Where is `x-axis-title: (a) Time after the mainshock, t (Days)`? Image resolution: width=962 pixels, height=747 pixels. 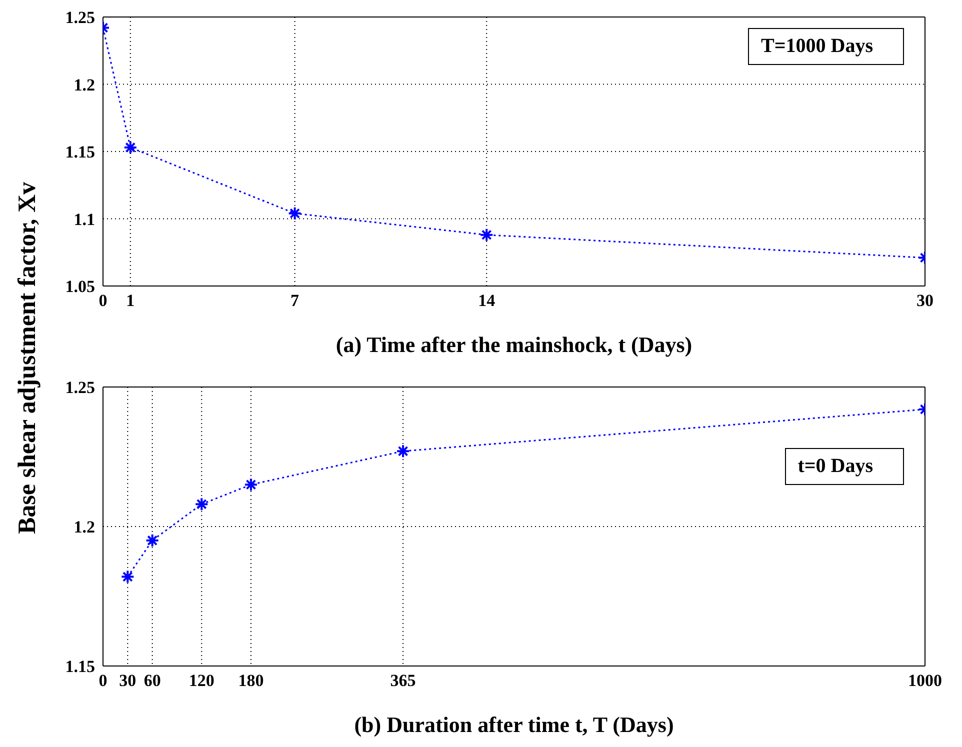
x-axis-title: (a) Time after the mainshock, t (Days) is located at coordinates (514, 344).